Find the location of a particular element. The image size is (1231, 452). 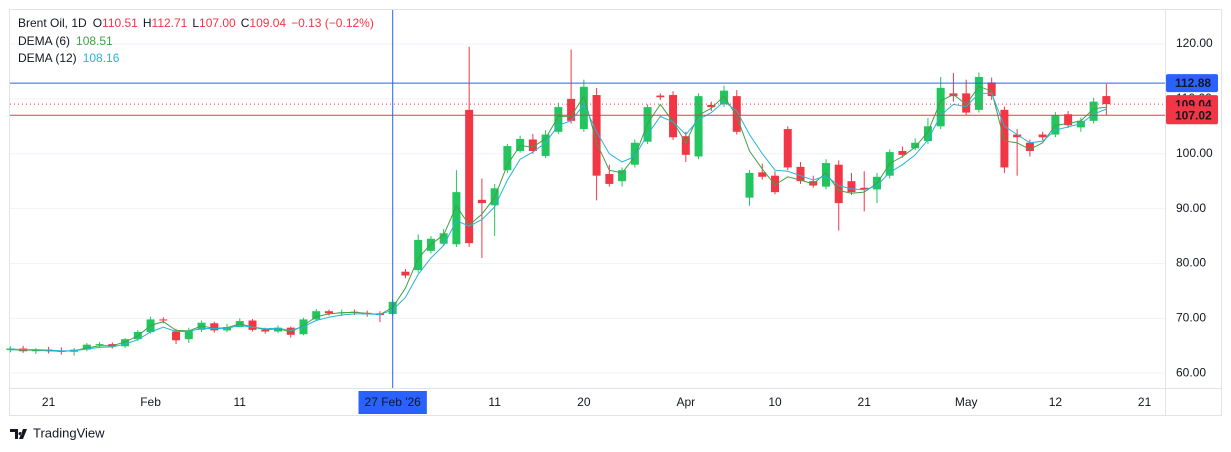

price-line-label: 107.02 is located at coordinates (1193, 115).